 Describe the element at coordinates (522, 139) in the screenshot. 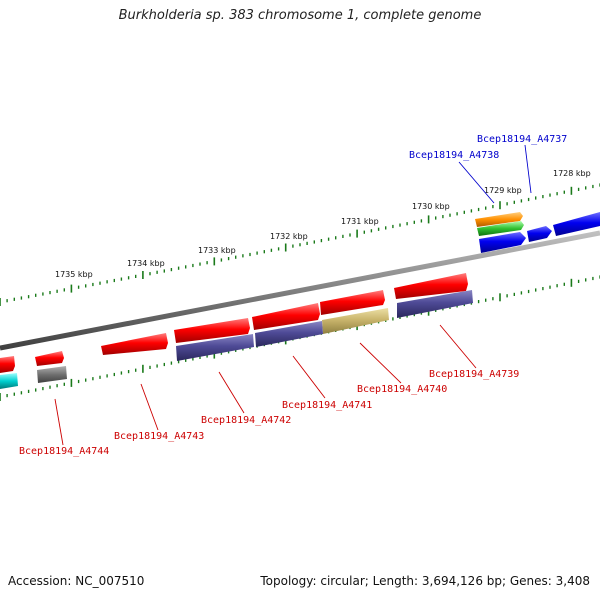

I see `gene-label-a4737: Bcep18194_A4737` at that location.